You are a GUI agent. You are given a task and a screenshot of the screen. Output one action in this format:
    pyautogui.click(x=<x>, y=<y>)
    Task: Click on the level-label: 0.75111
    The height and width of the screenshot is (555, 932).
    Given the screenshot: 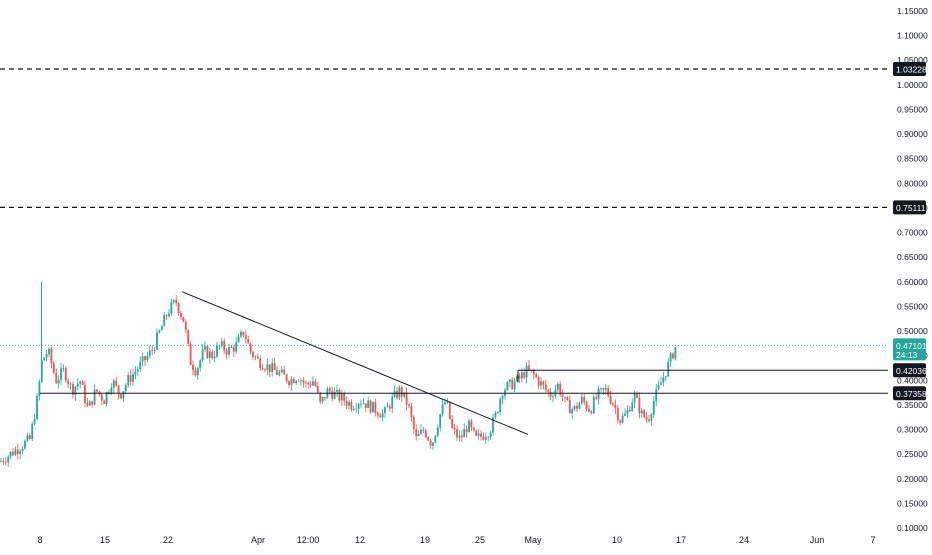 What is the action you would take?
    pyautogui.click(x=911, y=208)
    